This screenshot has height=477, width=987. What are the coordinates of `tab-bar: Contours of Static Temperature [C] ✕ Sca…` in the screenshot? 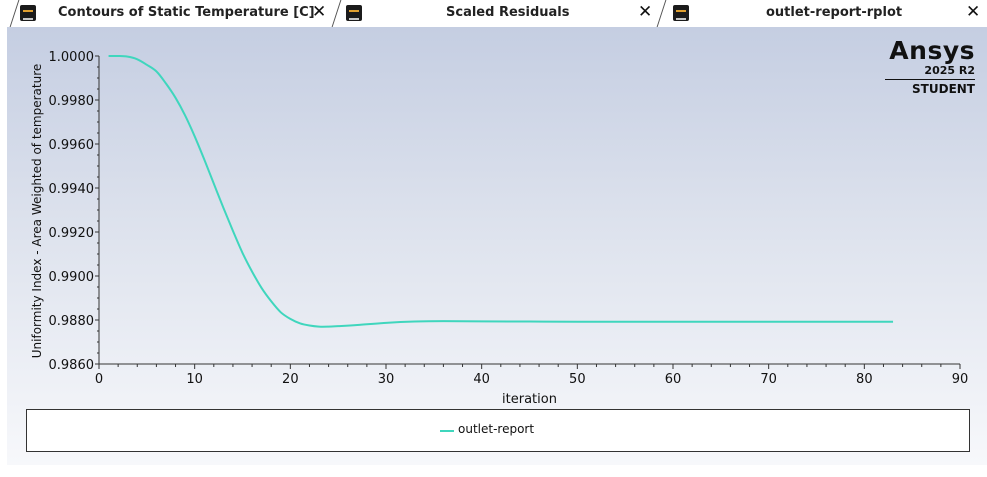 It's located at (493, 13).